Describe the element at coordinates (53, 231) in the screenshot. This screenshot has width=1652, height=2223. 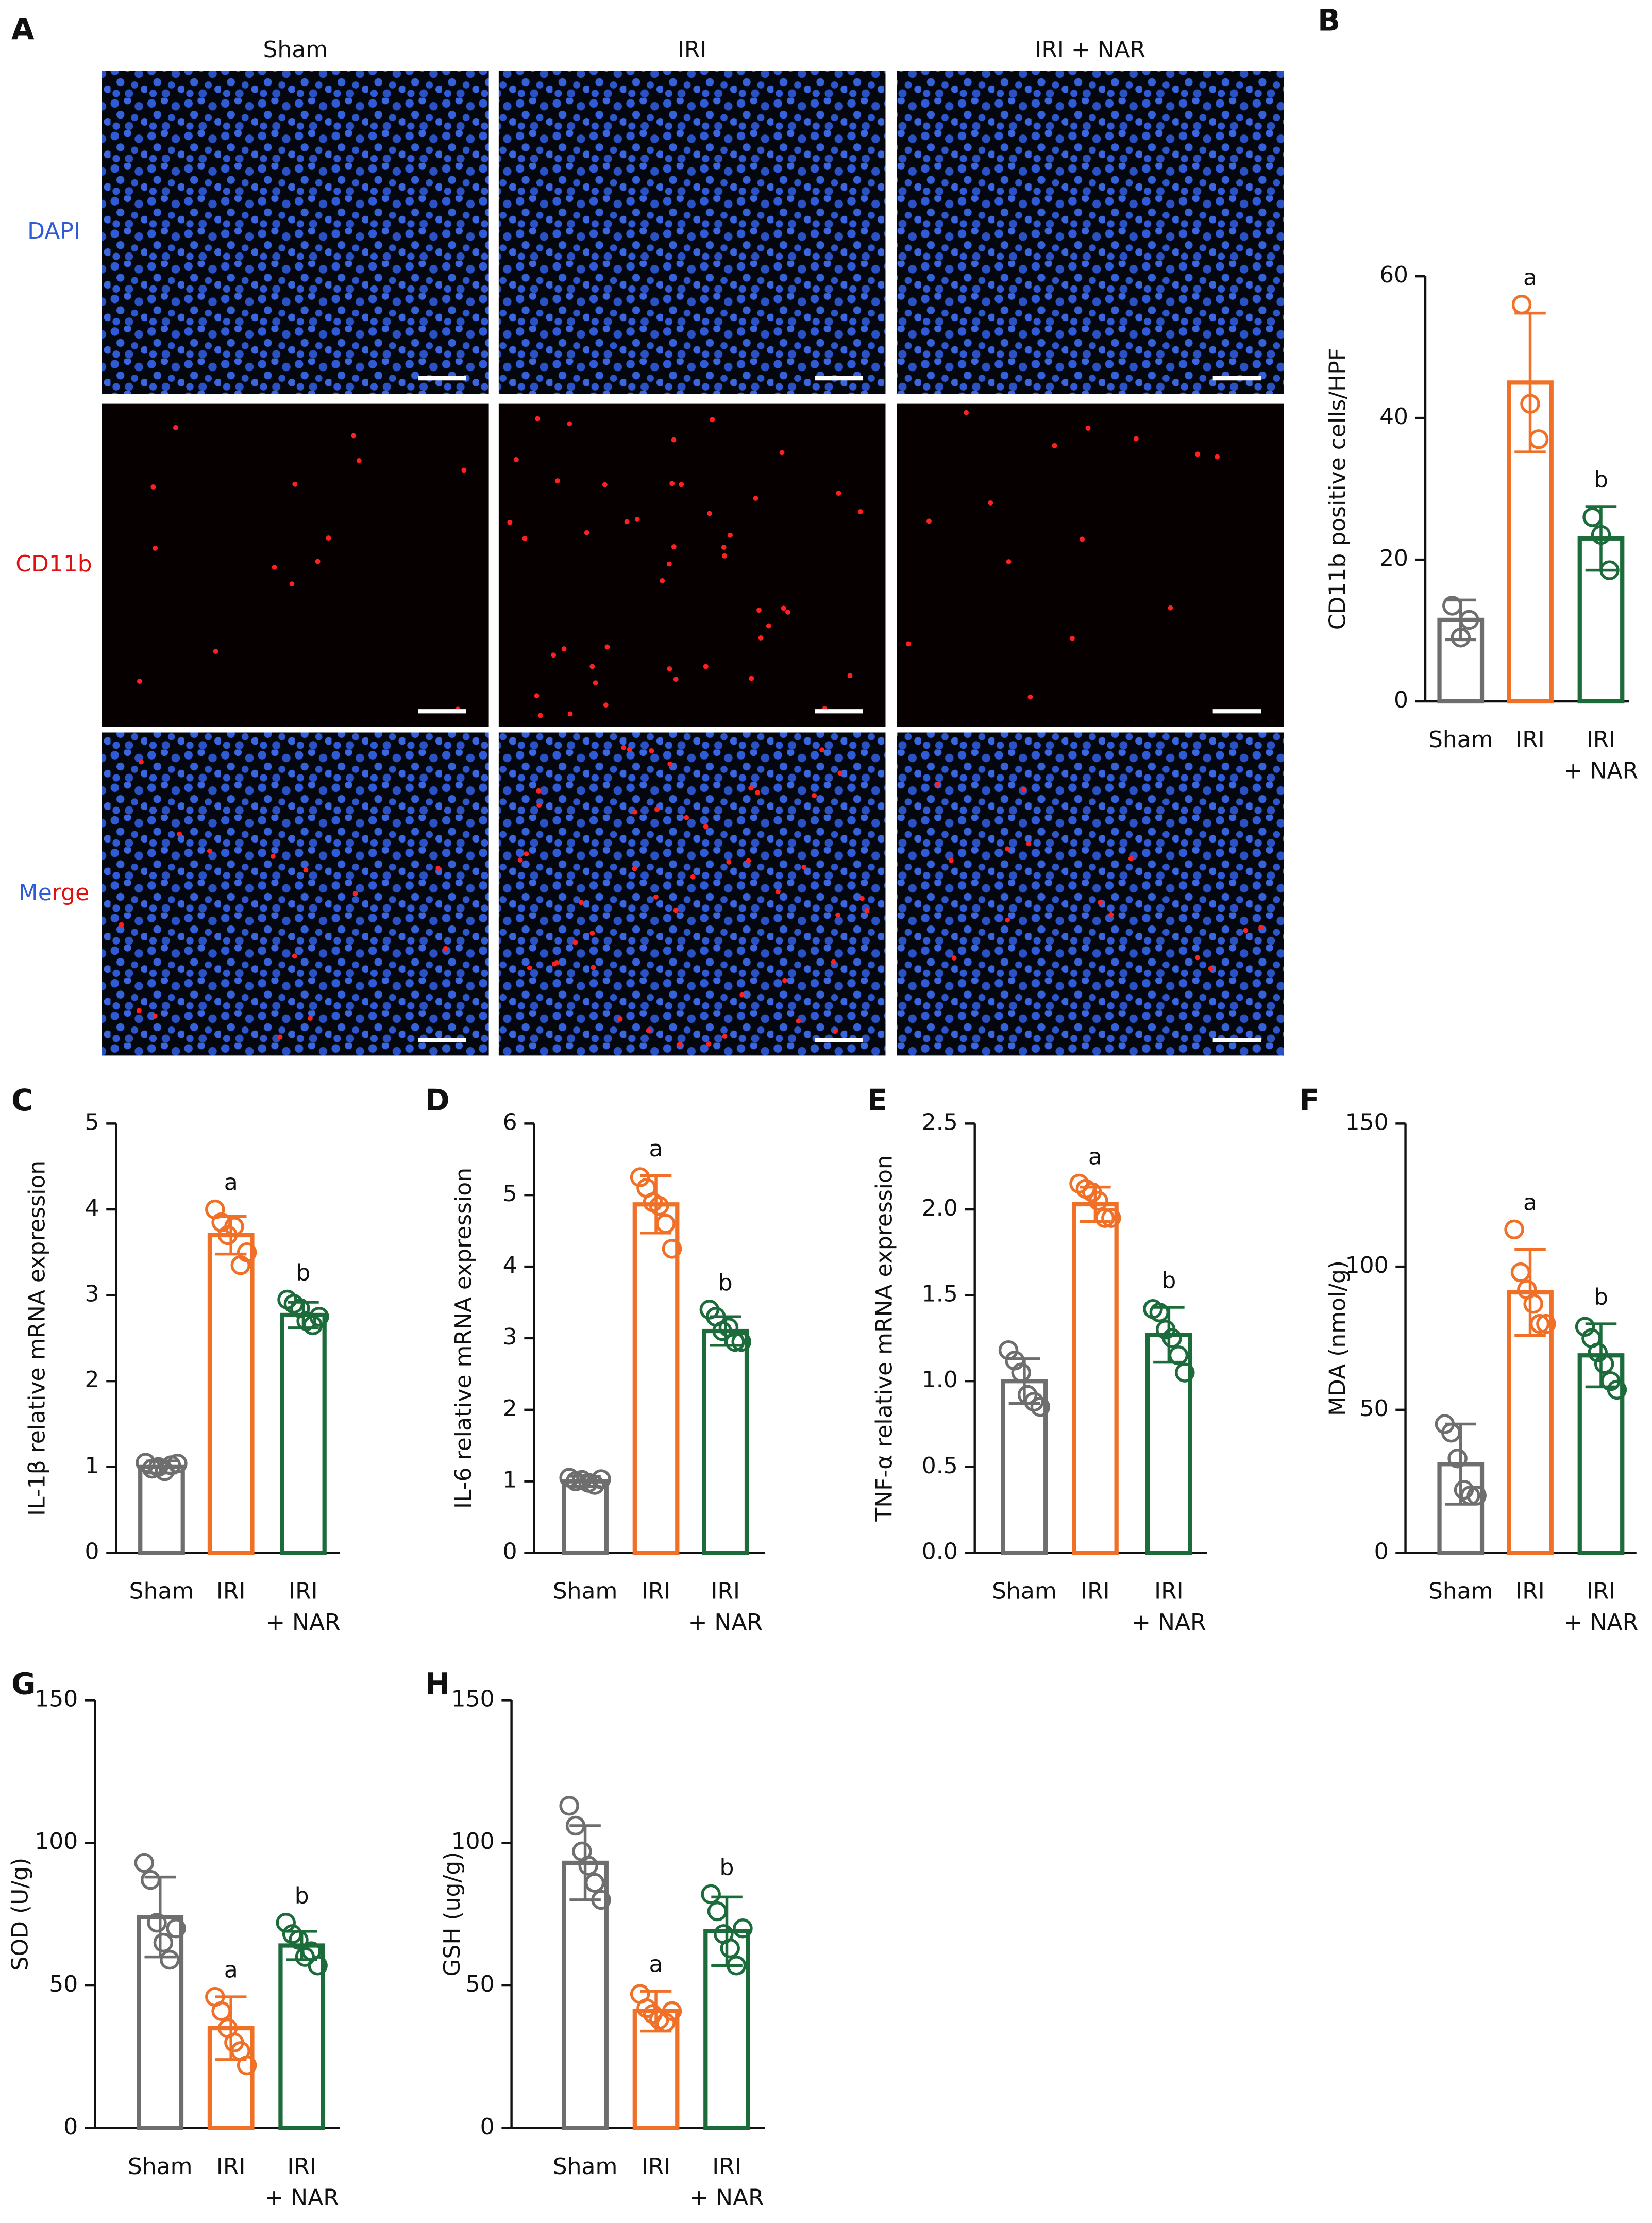
I see `row-label: DAPI` at that location.